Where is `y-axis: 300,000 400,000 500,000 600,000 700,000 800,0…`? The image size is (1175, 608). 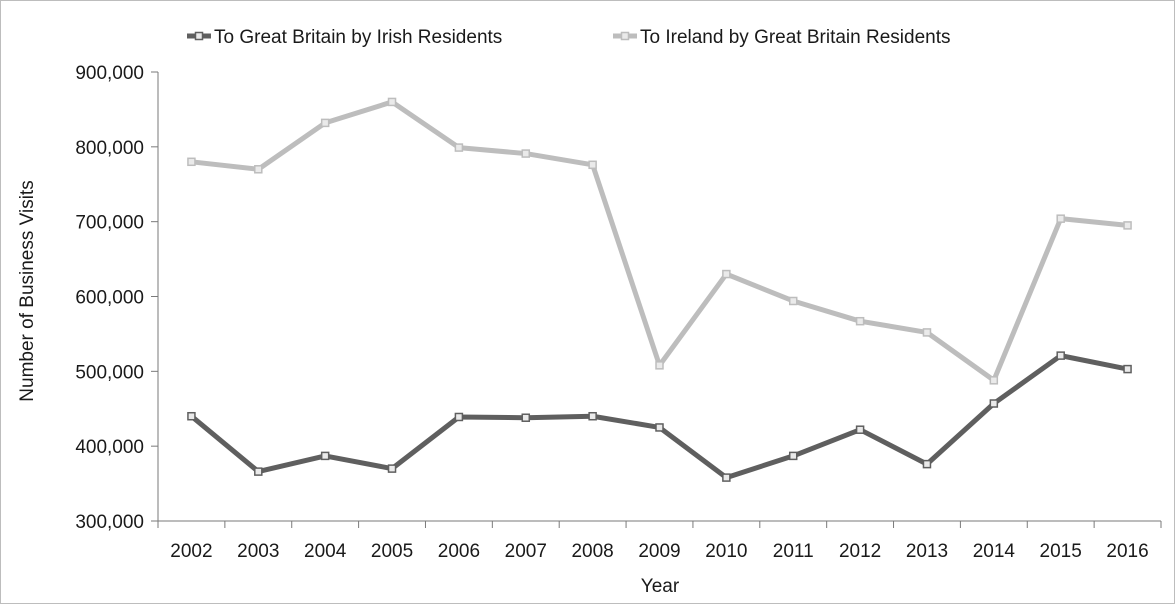 y-axis: 300,000 400,000 500,000 600,000 700,000 800,0… is located at coordinates (117, 298).